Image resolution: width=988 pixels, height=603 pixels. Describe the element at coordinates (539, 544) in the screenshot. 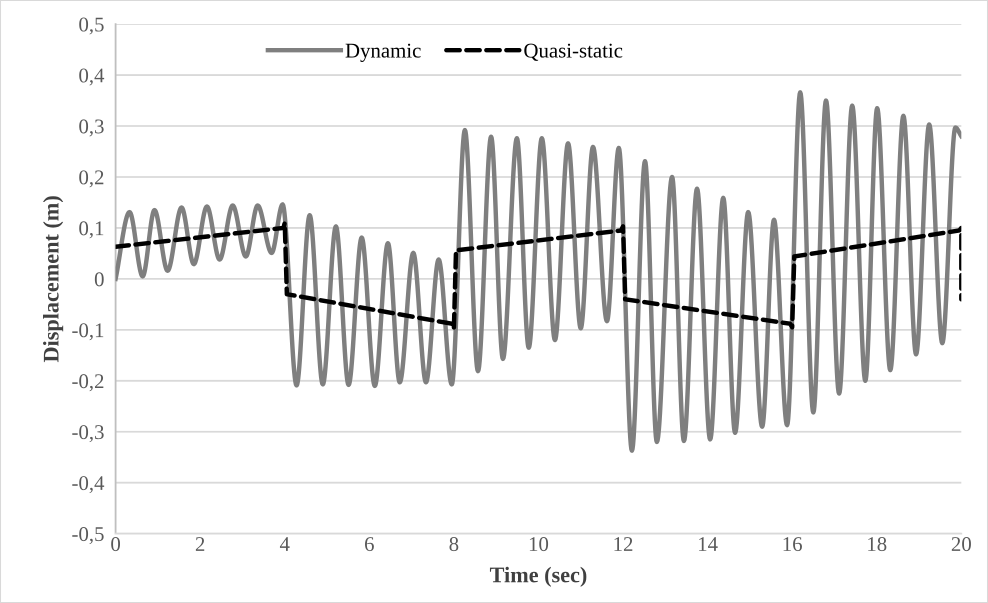

I see `x-tick-label: 10` at that location.